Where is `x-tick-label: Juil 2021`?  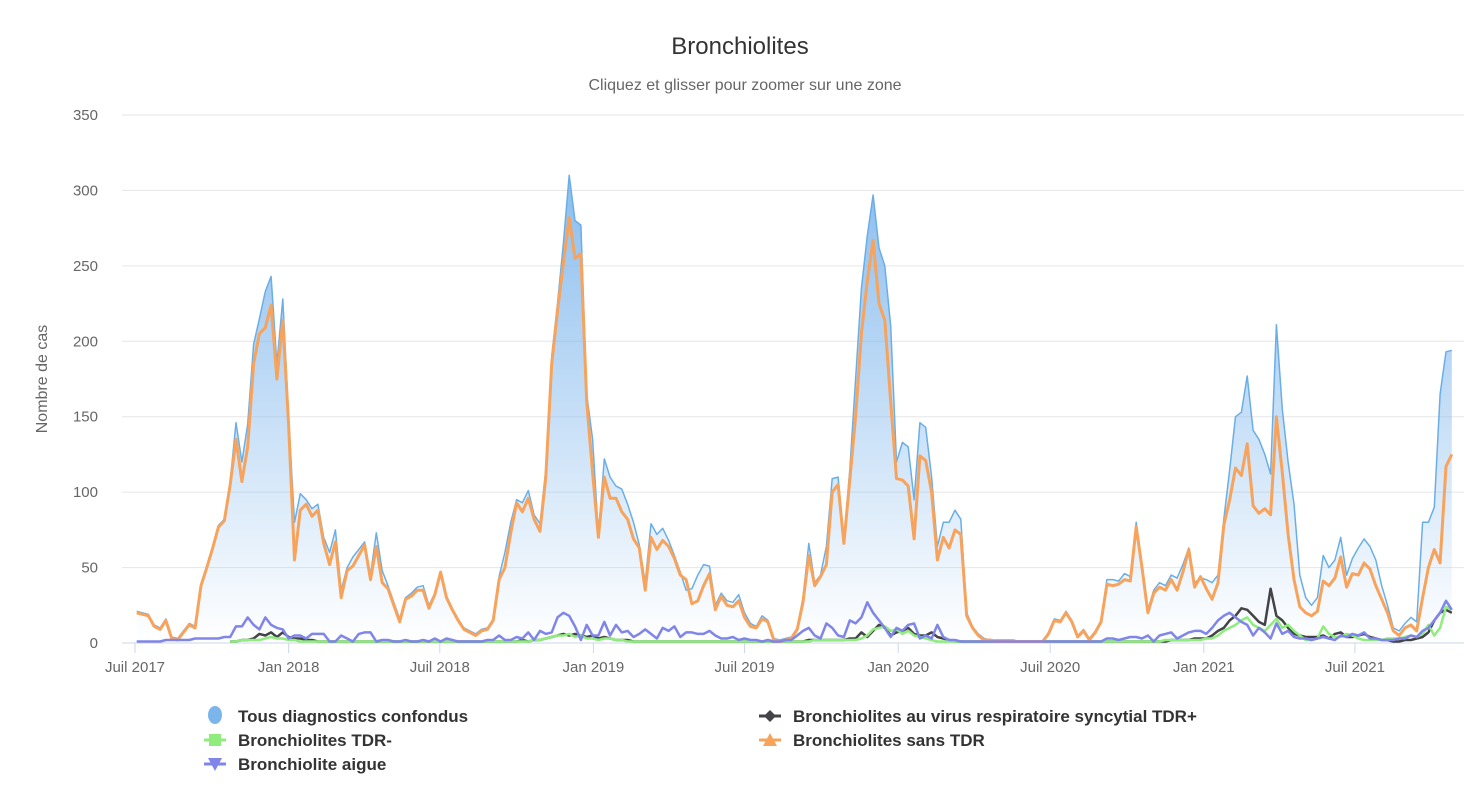
x-tick-label: Juil 2021 is located at coordinates (1355, 667).